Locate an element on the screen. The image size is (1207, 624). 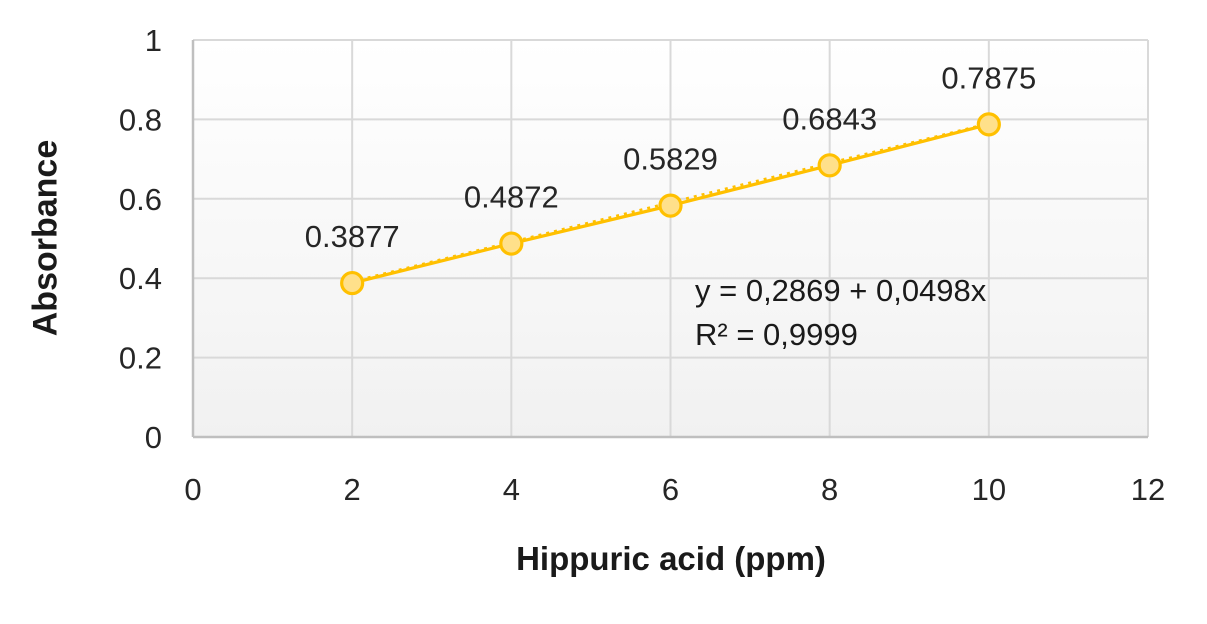
y-axis-title: Absorbance is located at coordinates (45, 238).